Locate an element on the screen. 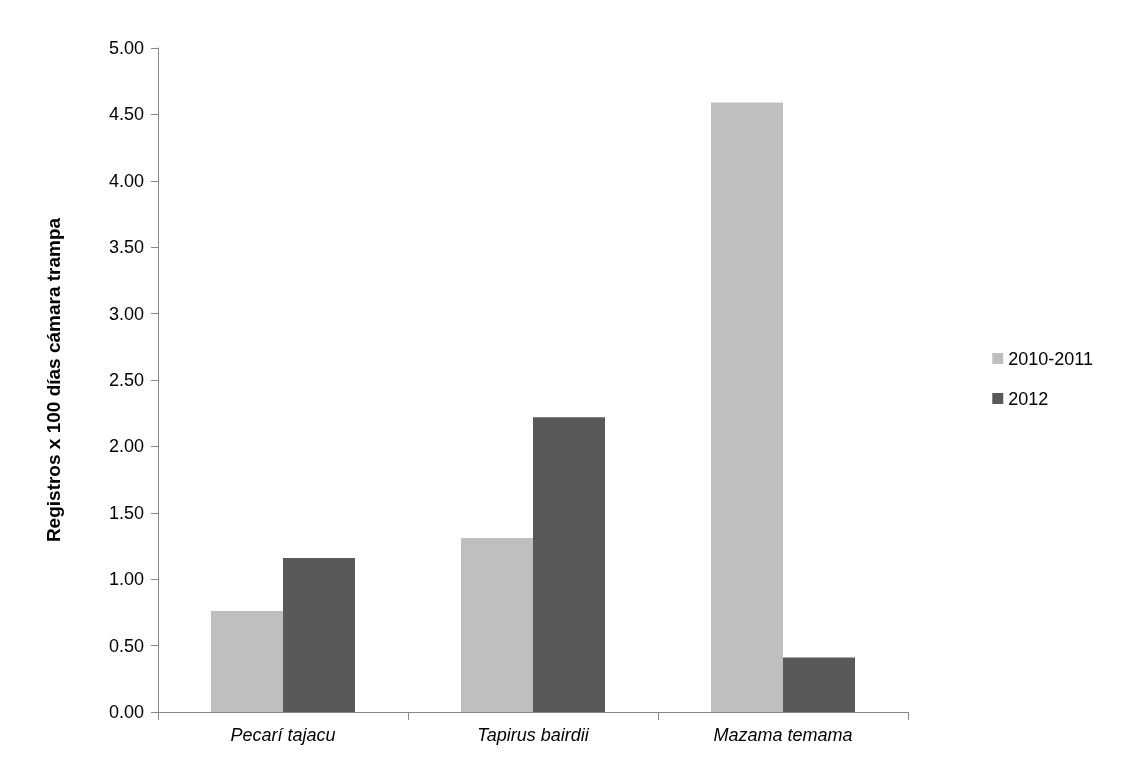 The image size is (1128, 757). y-tick-label: 1.00 is located at coordinates (126, 579).